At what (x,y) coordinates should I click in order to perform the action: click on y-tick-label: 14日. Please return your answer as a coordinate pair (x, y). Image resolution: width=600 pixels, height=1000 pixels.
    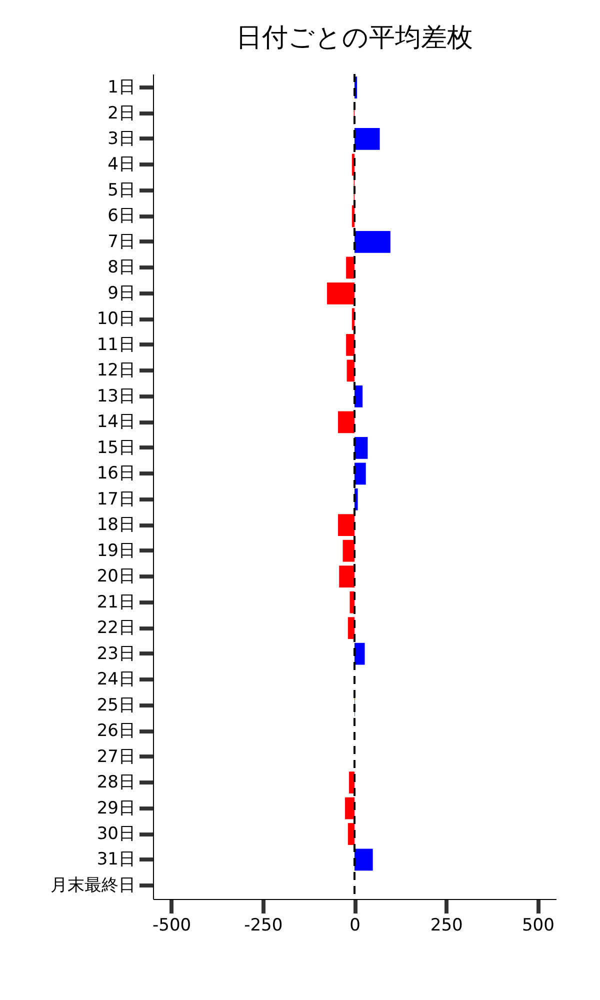
    Looking at the image, I should click on (116, 422).